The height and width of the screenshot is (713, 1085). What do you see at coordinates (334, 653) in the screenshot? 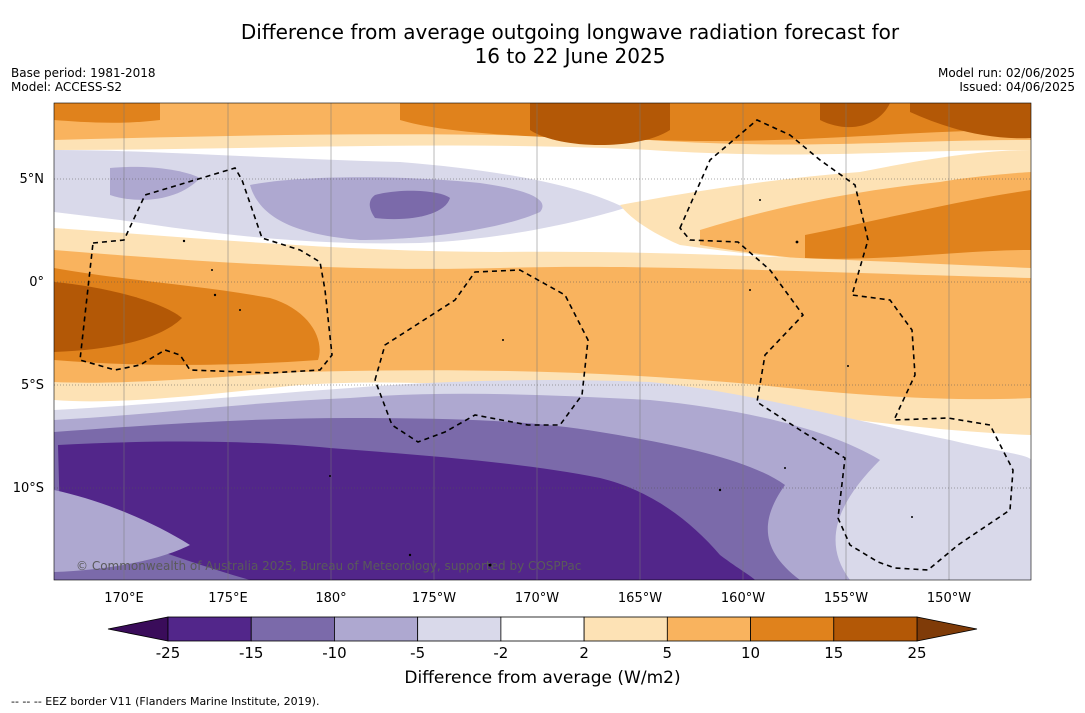
I see `colorbar-tick-label: -10` at bounding box center [334, 653].